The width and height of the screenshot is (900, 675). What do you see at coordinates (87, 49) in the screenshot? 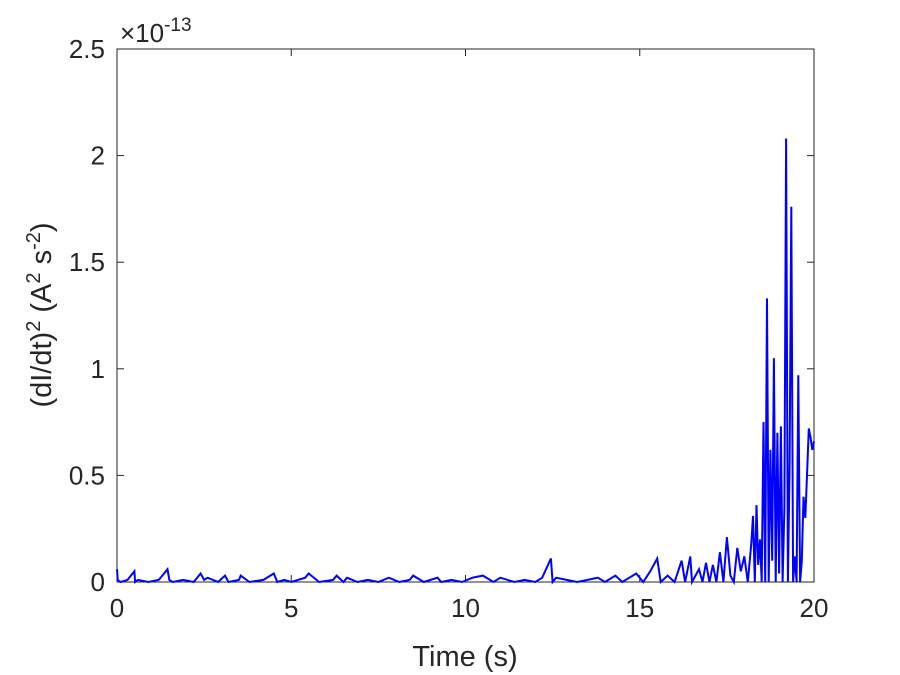
I see `y-tick-label: 2.5` at bounding box center [87, 49].